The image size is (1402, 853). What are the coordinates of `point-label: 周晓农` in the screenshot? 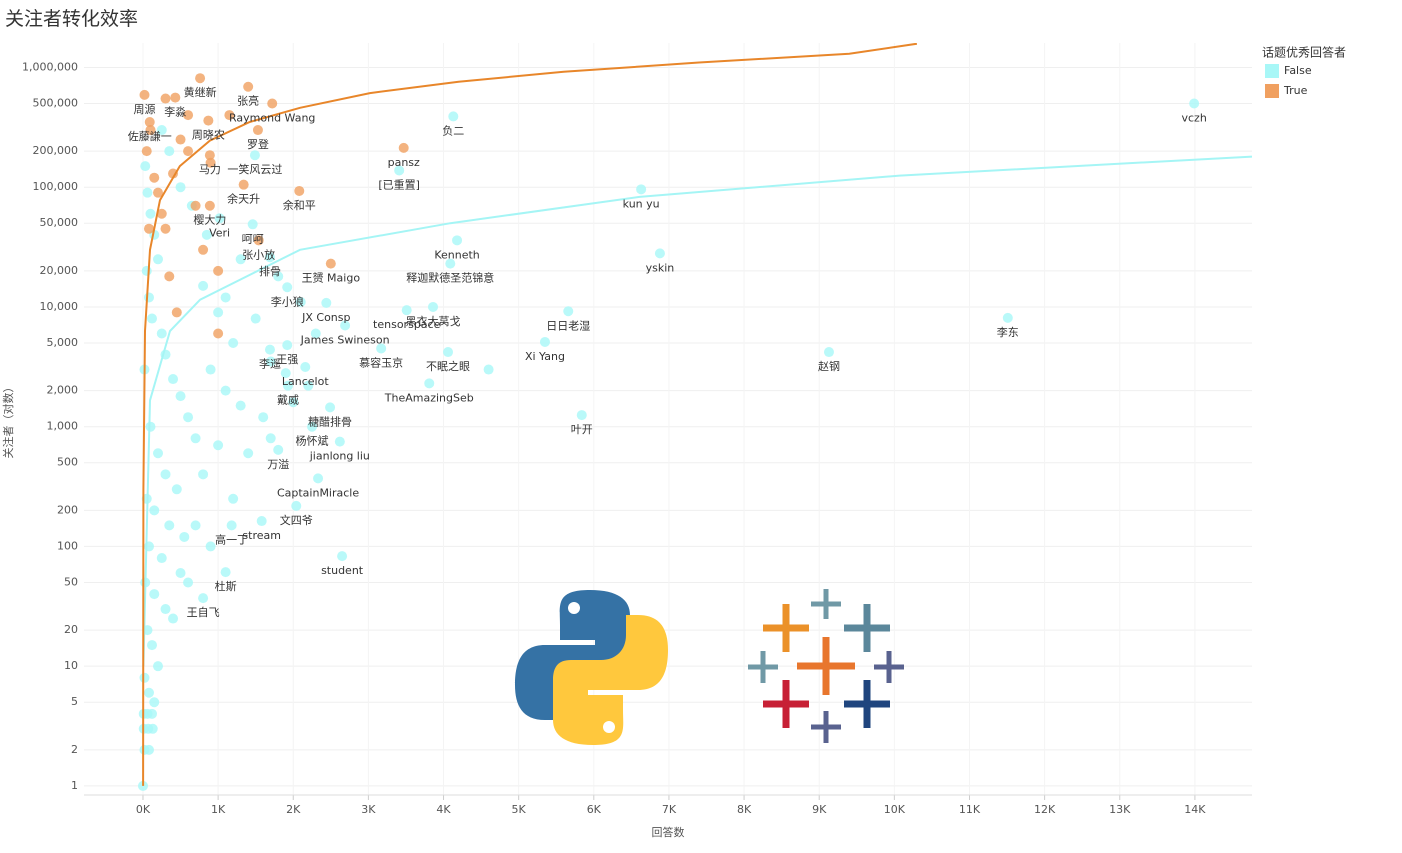 It's located at (208, 135).